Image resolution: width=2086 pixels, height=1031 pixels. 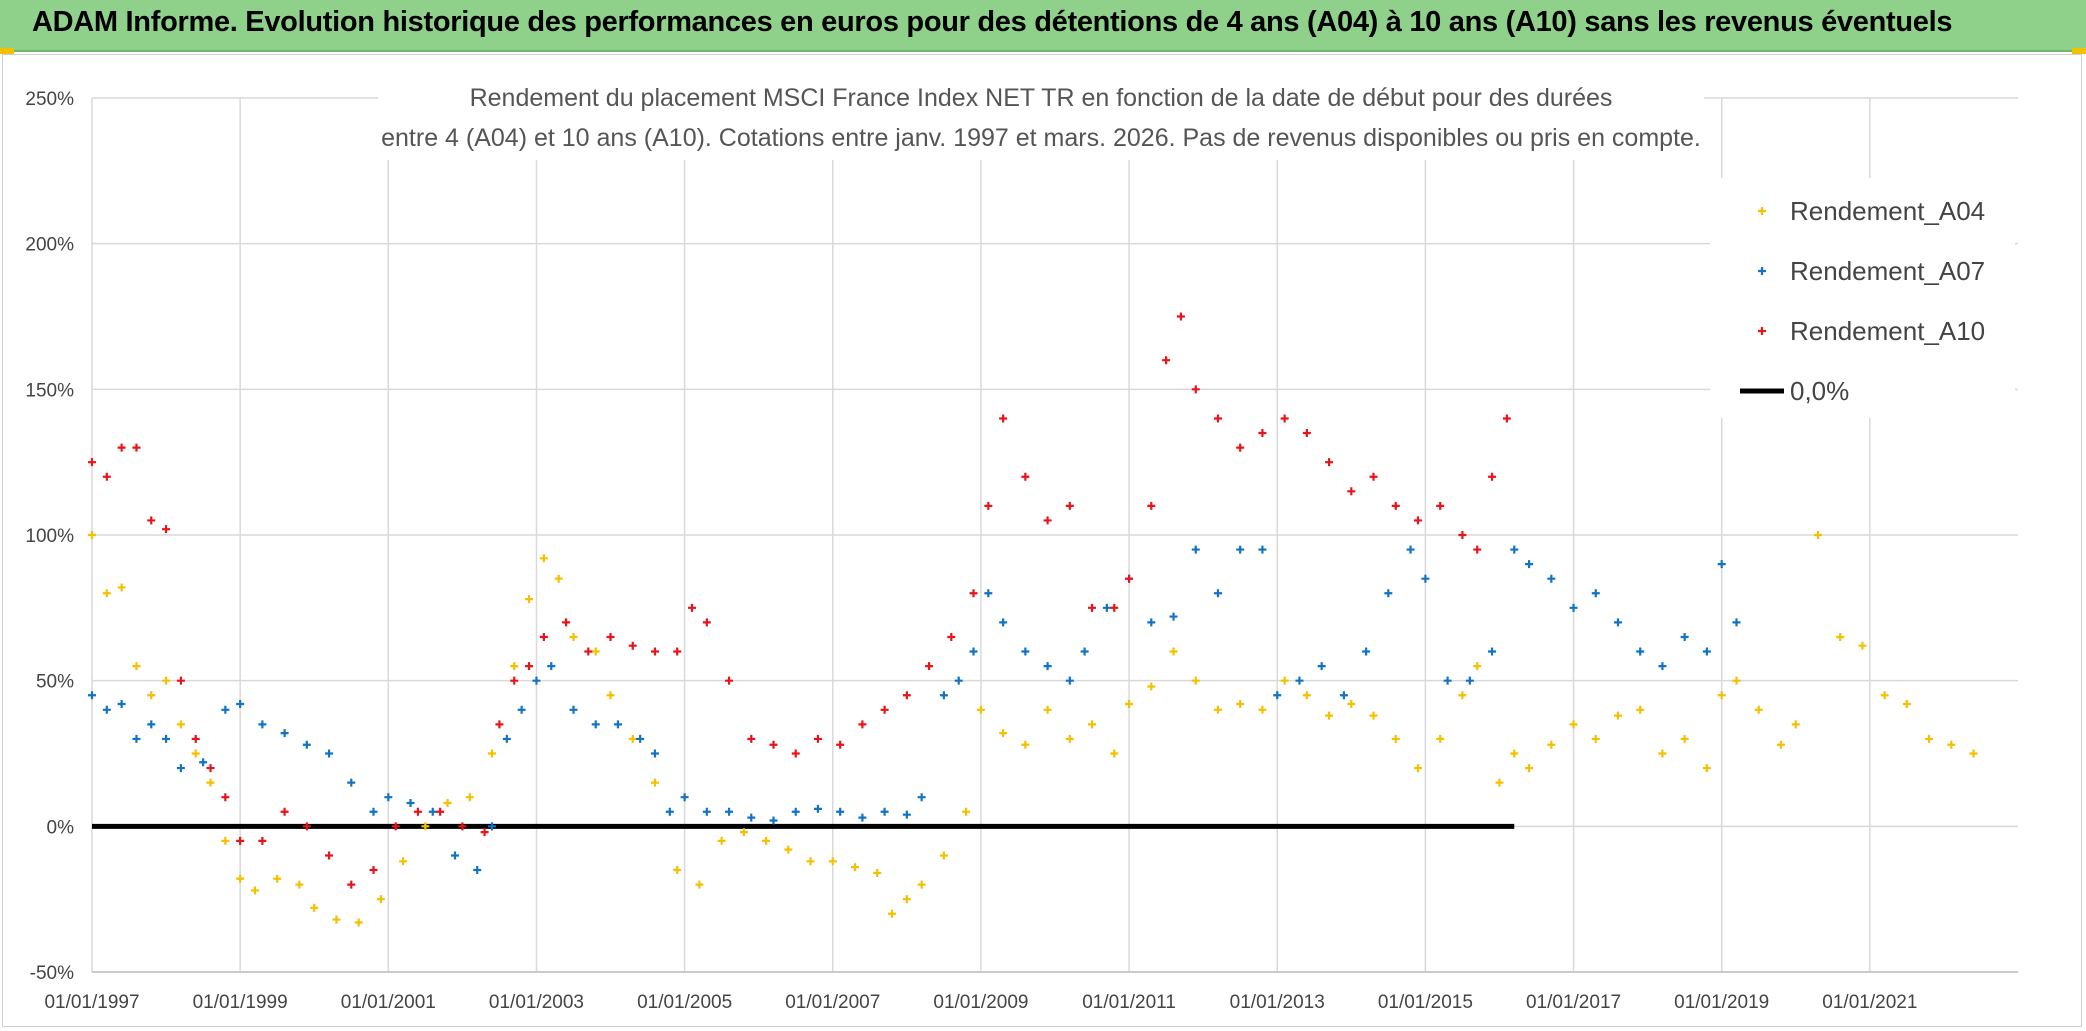 What do you see at coordinates (832, 1002) in the screenshot?
I see `x-tick-label: 01/01/2007` at bounding box center [832, 1002].